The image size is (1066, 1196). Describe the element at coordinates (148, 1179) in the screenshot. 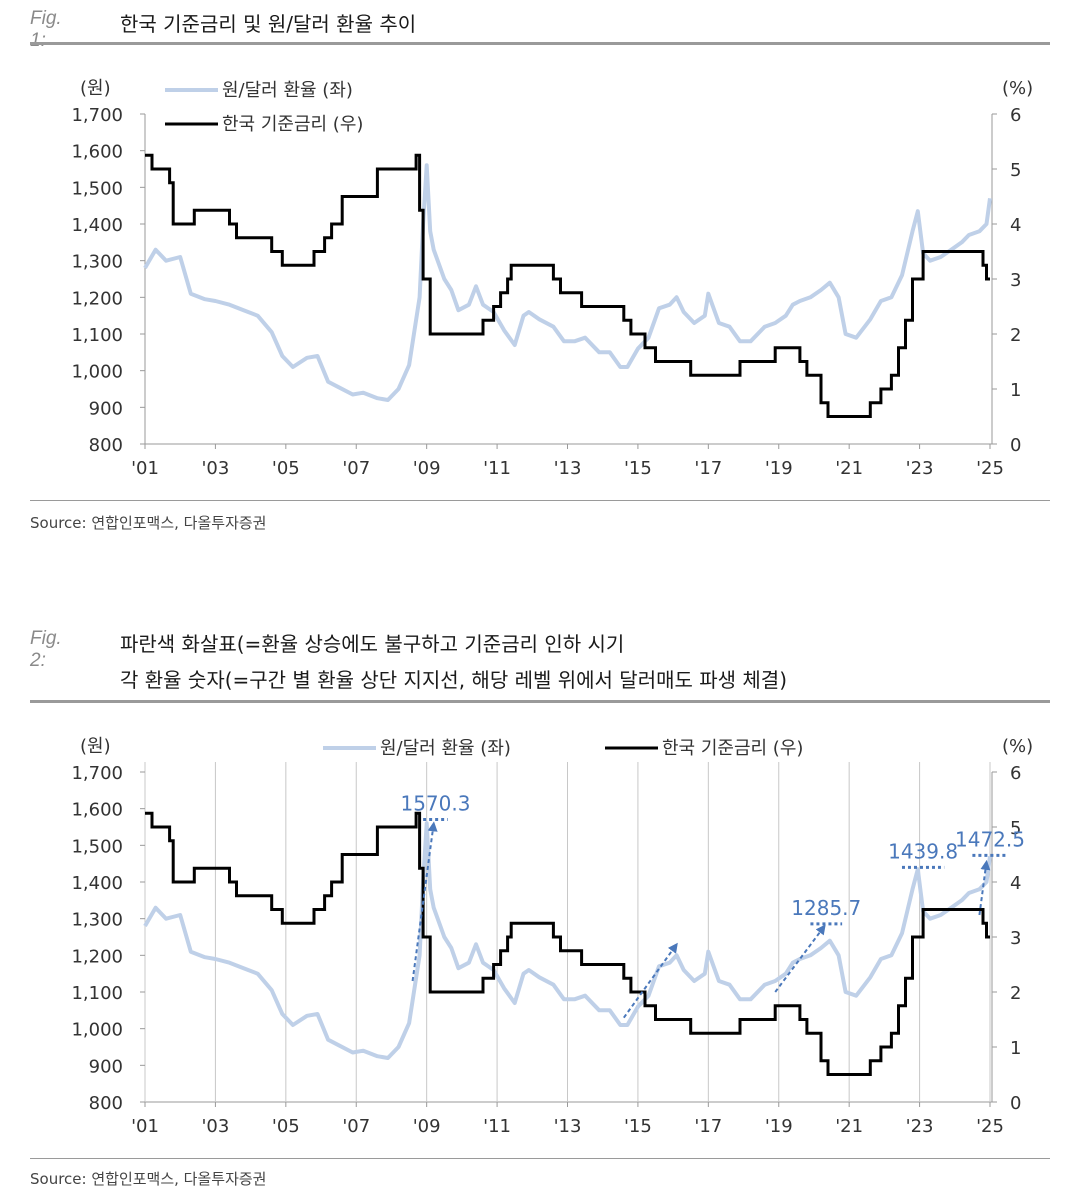

I see `fig2-source: Source: 연합인포맥스, 다올투자증권` at that location.